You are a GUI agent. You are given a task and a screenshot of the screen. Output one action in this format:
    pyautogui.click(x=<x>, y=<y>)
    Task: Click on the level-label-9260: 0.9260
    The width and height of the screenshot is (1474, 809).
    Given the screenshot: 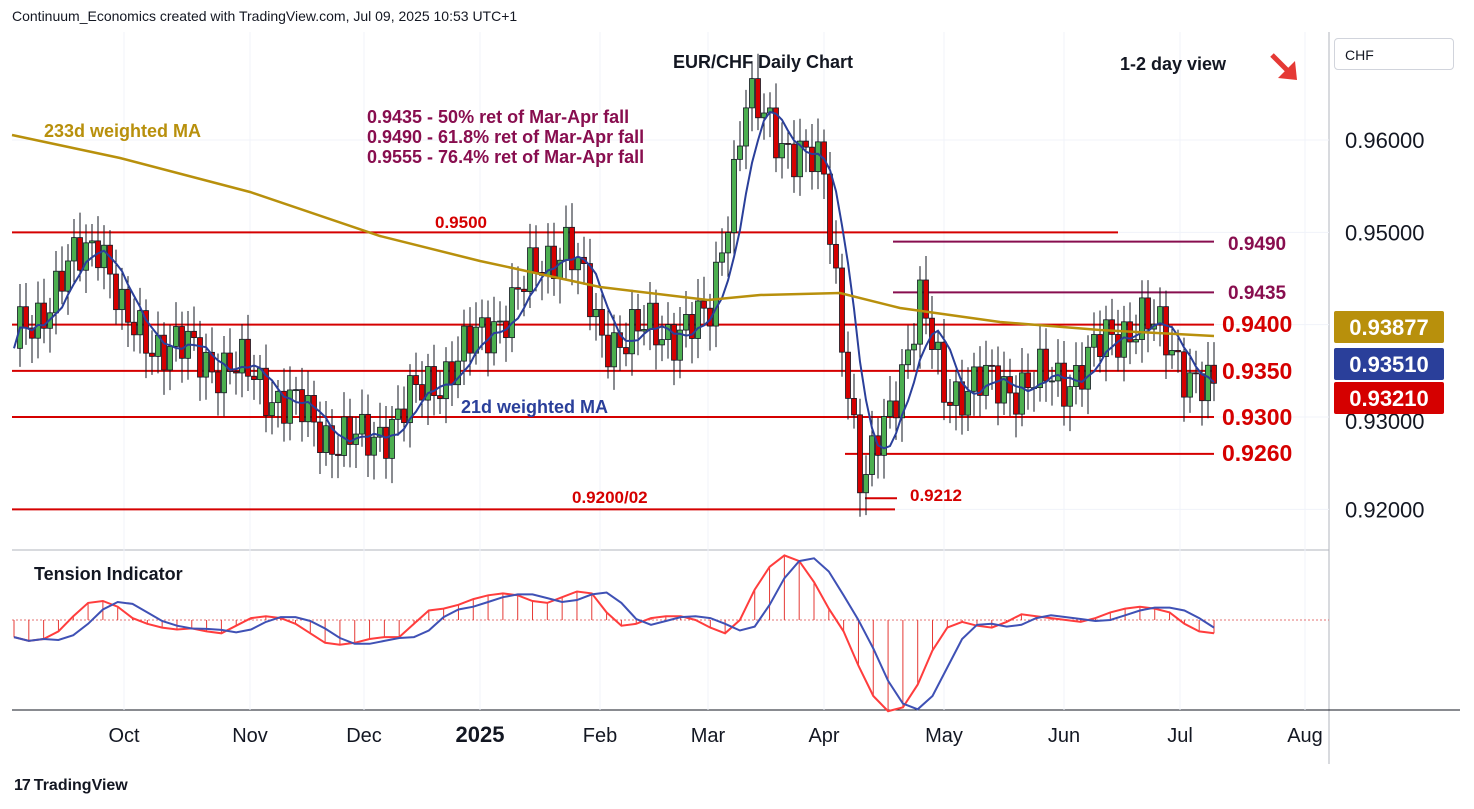 What is the action you would take?
    pyautogui.click(x=1257, y=453)
    